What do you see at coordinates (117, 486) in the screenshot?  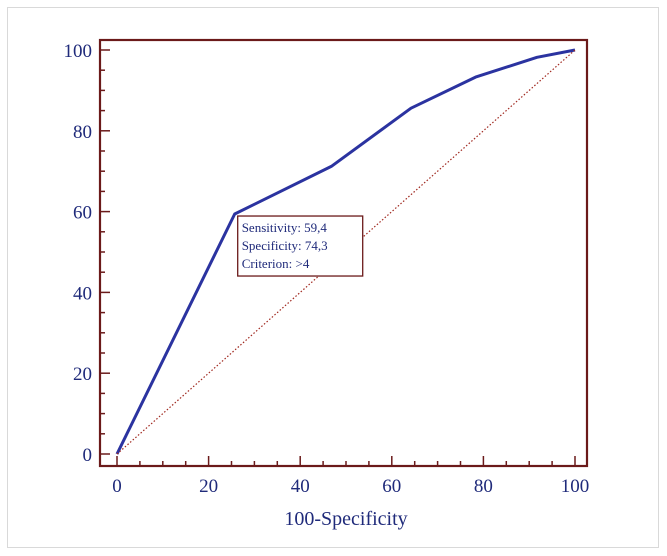 I see `x-tick-label: 0` at bounding box center [117, 486].